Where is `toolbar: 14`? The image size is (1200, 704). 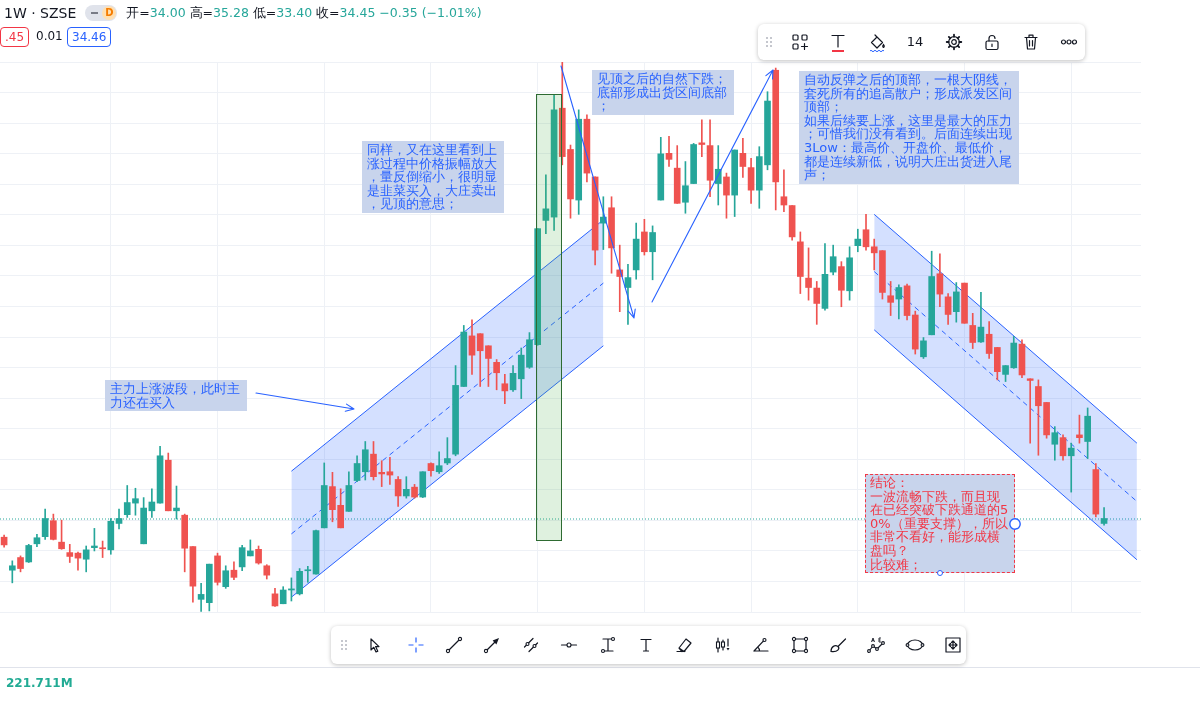 toolbar: 14 is located at coordinates (921, 42).